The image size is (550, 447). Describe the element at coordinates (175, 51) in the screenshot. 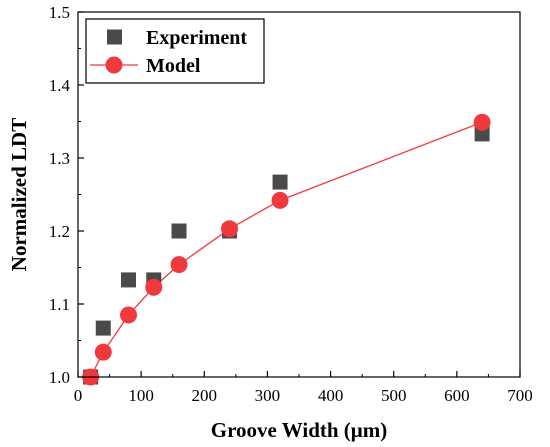

I see `legend: Experiment Model` at that location.